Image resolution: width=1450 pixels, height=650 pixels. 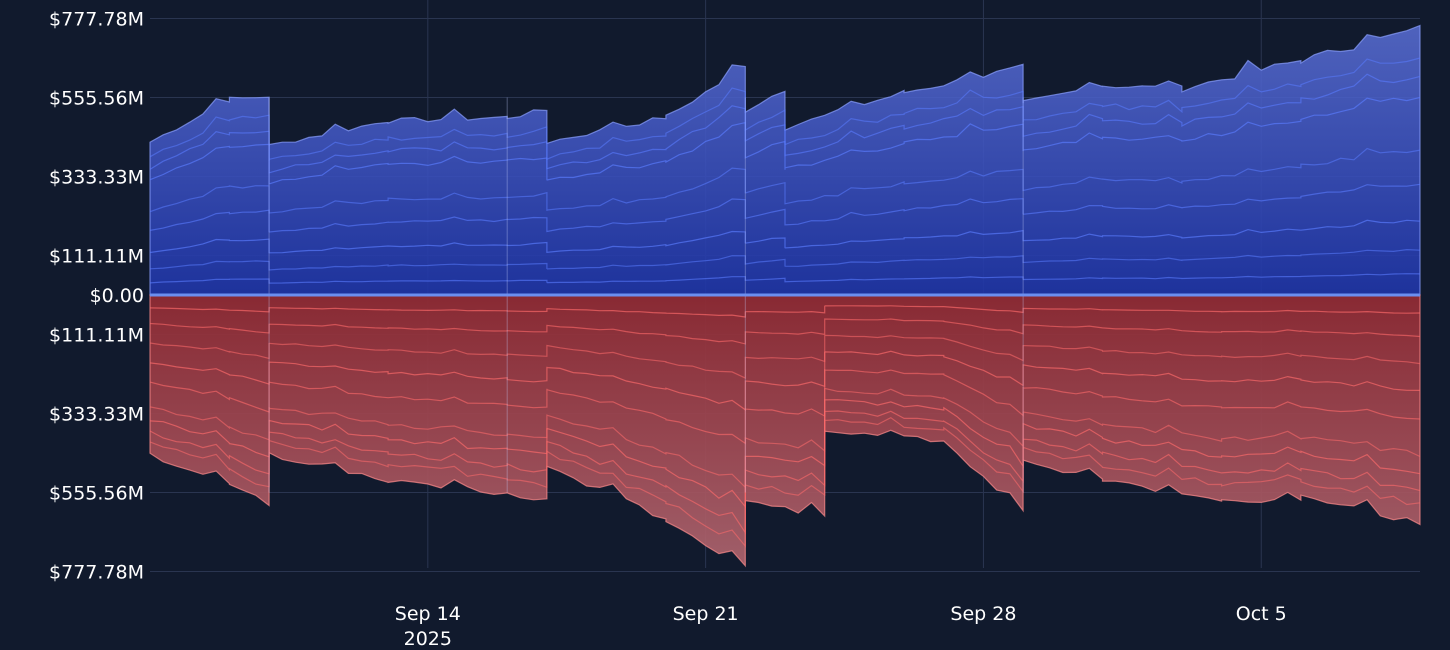 What do you see at coordinates (117, 296) in the screenshot?
I see `y-tick-label: $0.00` at bounding box center [117, 296].